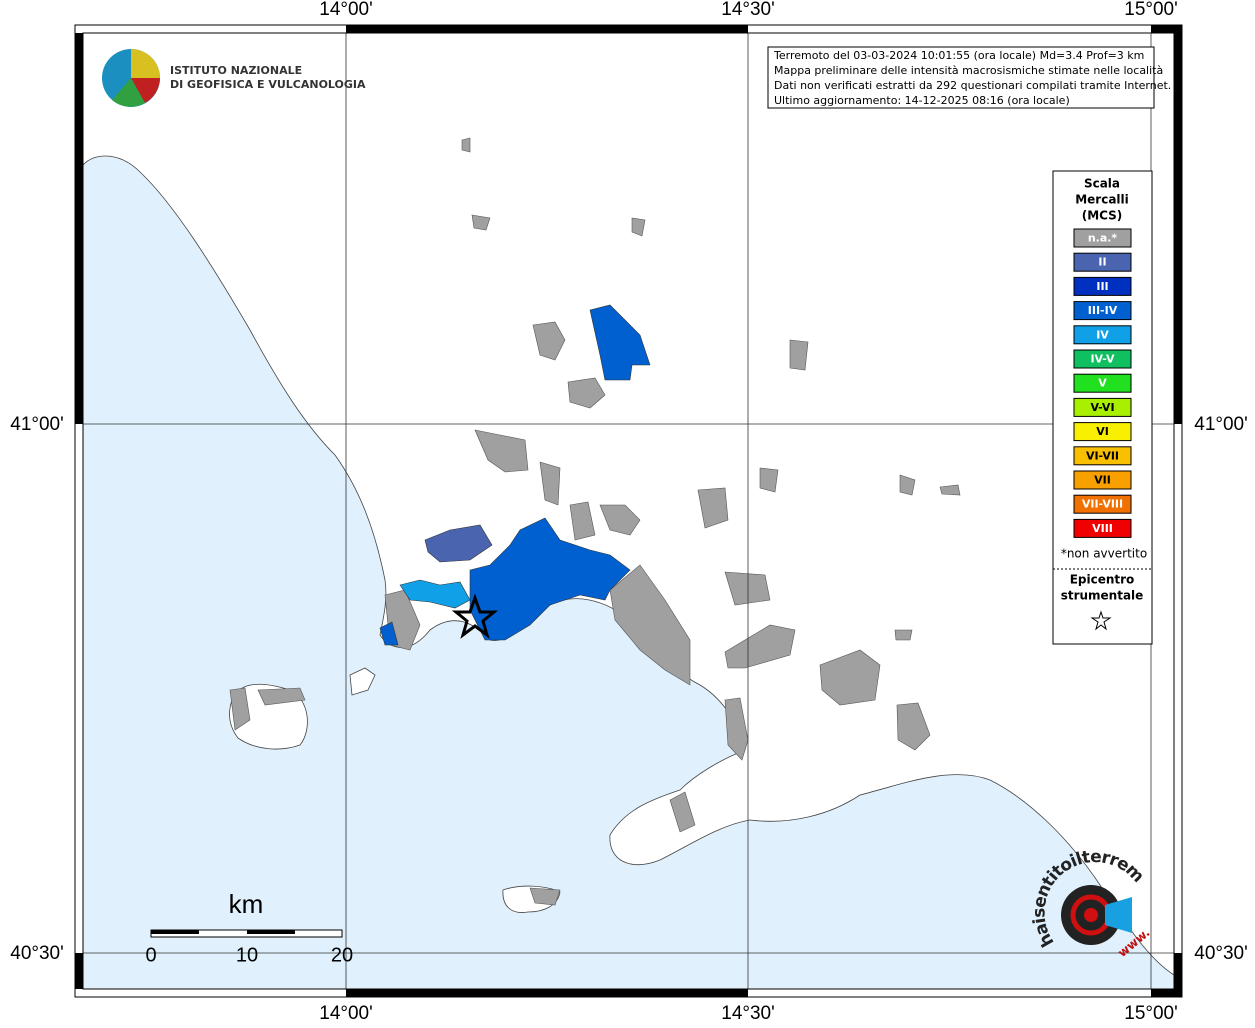  What do you see at coordinates (268, 84) in the screenshot?
I see `logo-text: DI GEOFISICA E VULCANOLOGIA` at bounding box center [268, 84].